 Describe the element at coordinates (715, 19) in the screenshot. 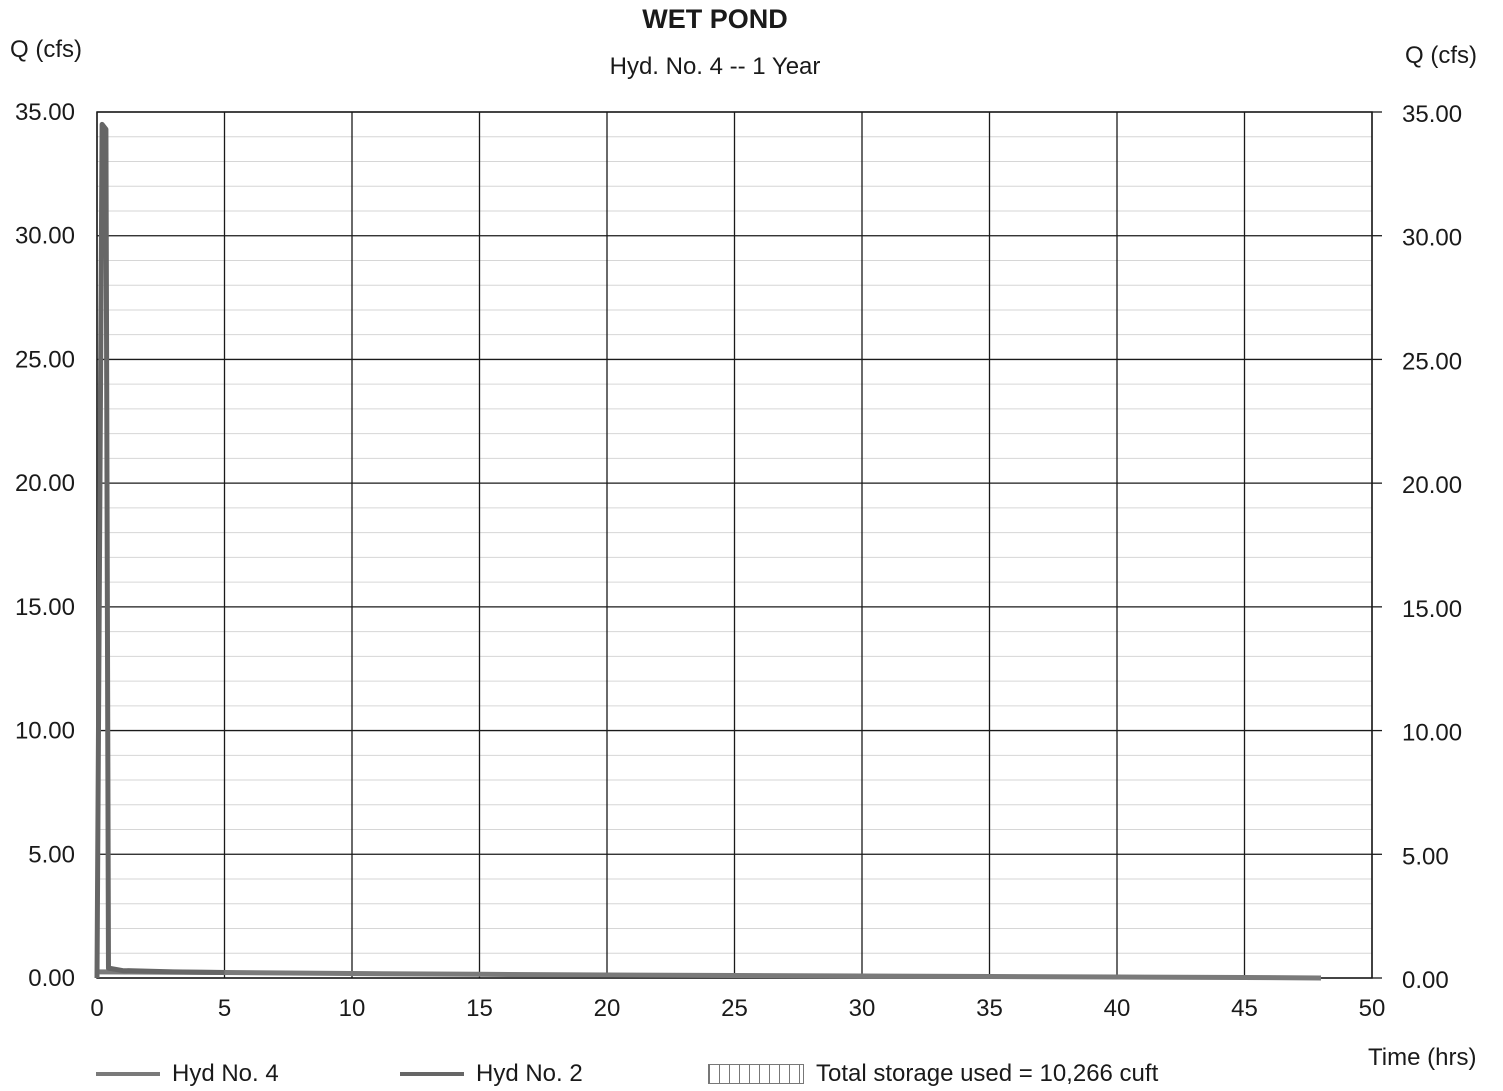

I see `chart-title: WET POND` at that location.